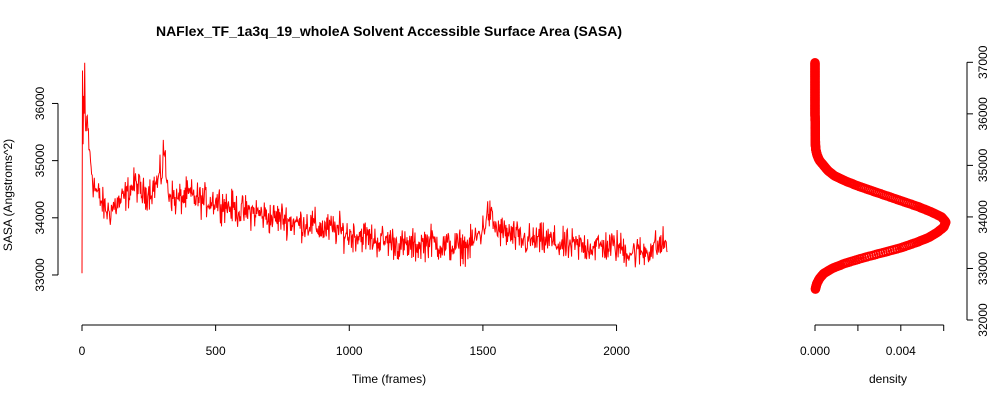 The image size is (1000, 400). Describe the element at coordinates (983, 320) in the screenshot. I see `density-y-tick-label: 32000` at that location.